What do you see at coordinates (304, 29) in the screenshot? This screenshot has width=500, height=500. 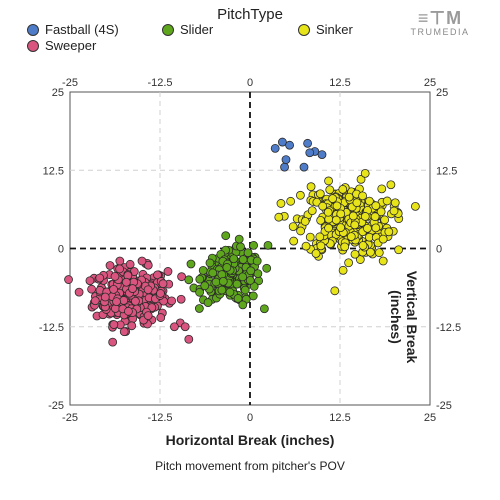 I see `legend-dot-sinker` at bounding box center [304, 29].